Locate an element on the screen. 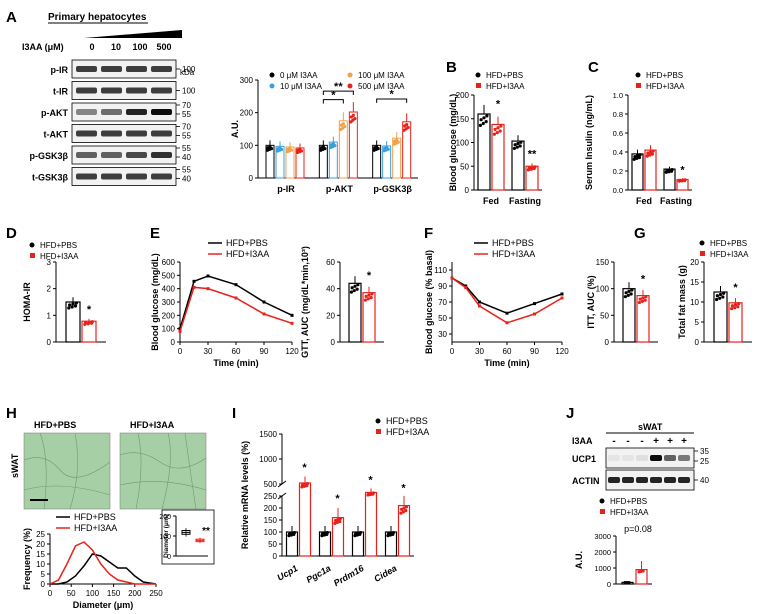  histo-title-i3aa: HFD+I3AA is located at coordinates (152, 425).